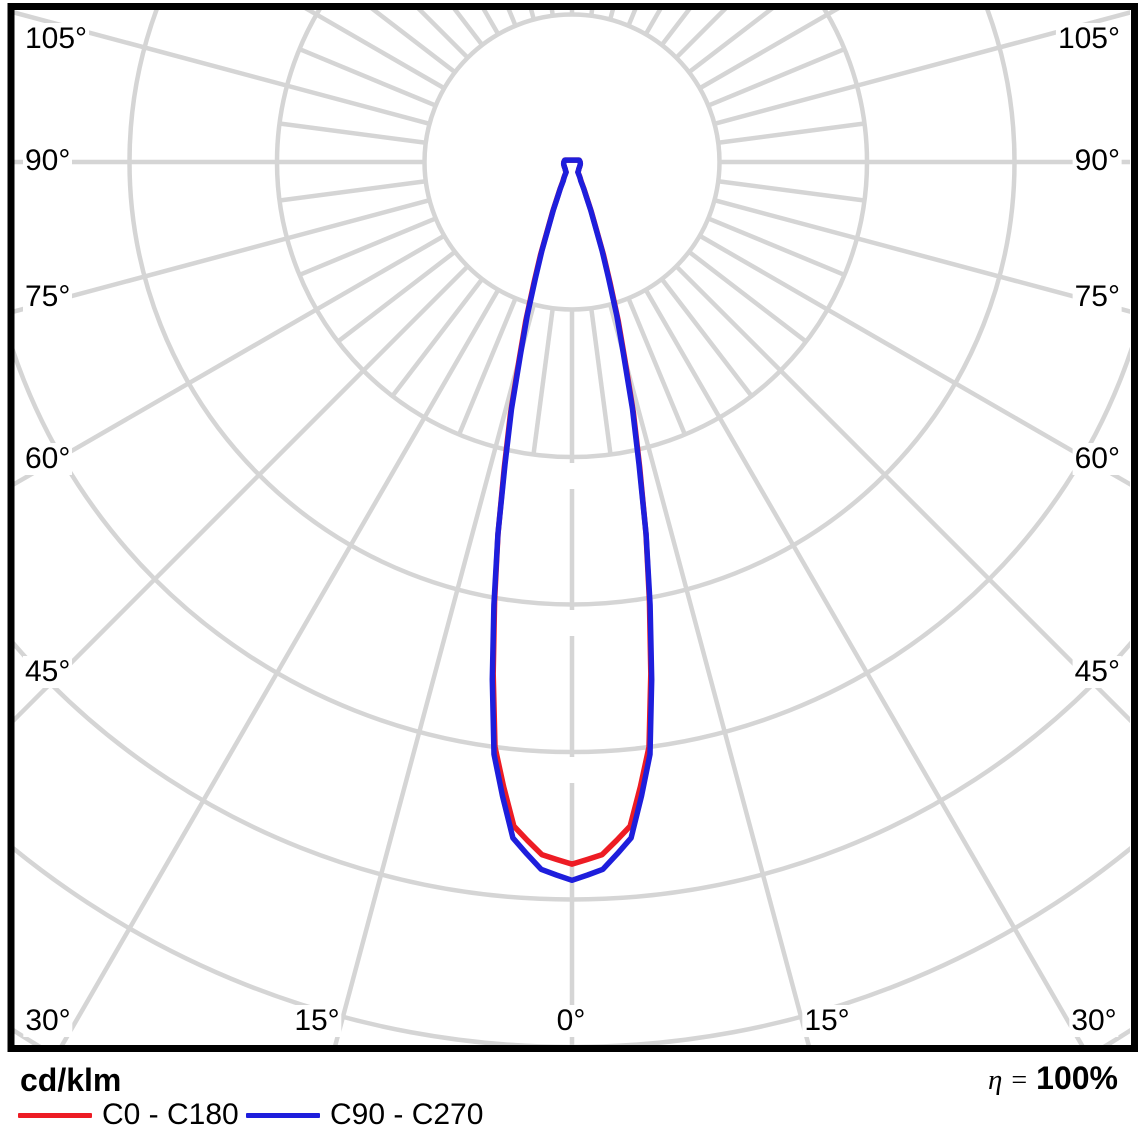 Image resolution: width=1143 pixels, height=1143 pixels. I want to click on angle-label-right-45°: 45°, so click(1097, 671).